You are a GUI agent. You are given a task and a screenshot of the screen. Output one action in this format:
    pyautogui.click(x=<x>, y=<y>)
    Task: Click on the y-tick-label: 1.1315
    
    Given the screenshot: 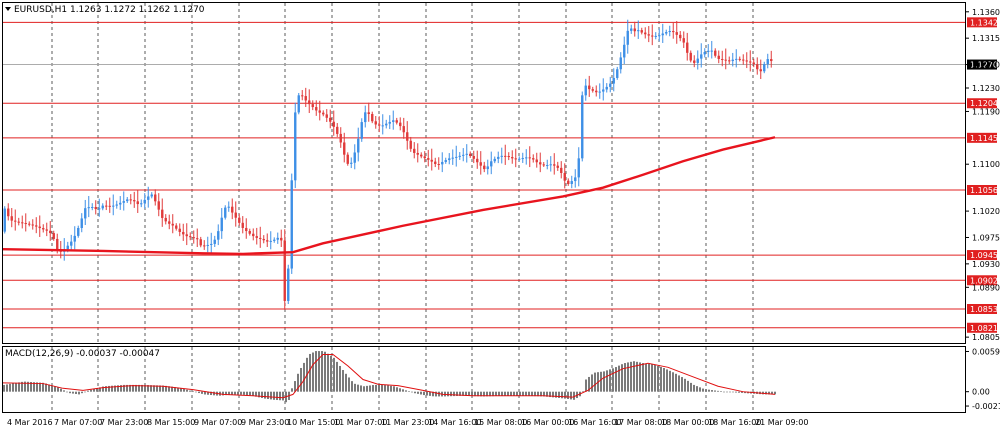 What is the action you would take?
    pyautogui.click(x=986, y=38)
    